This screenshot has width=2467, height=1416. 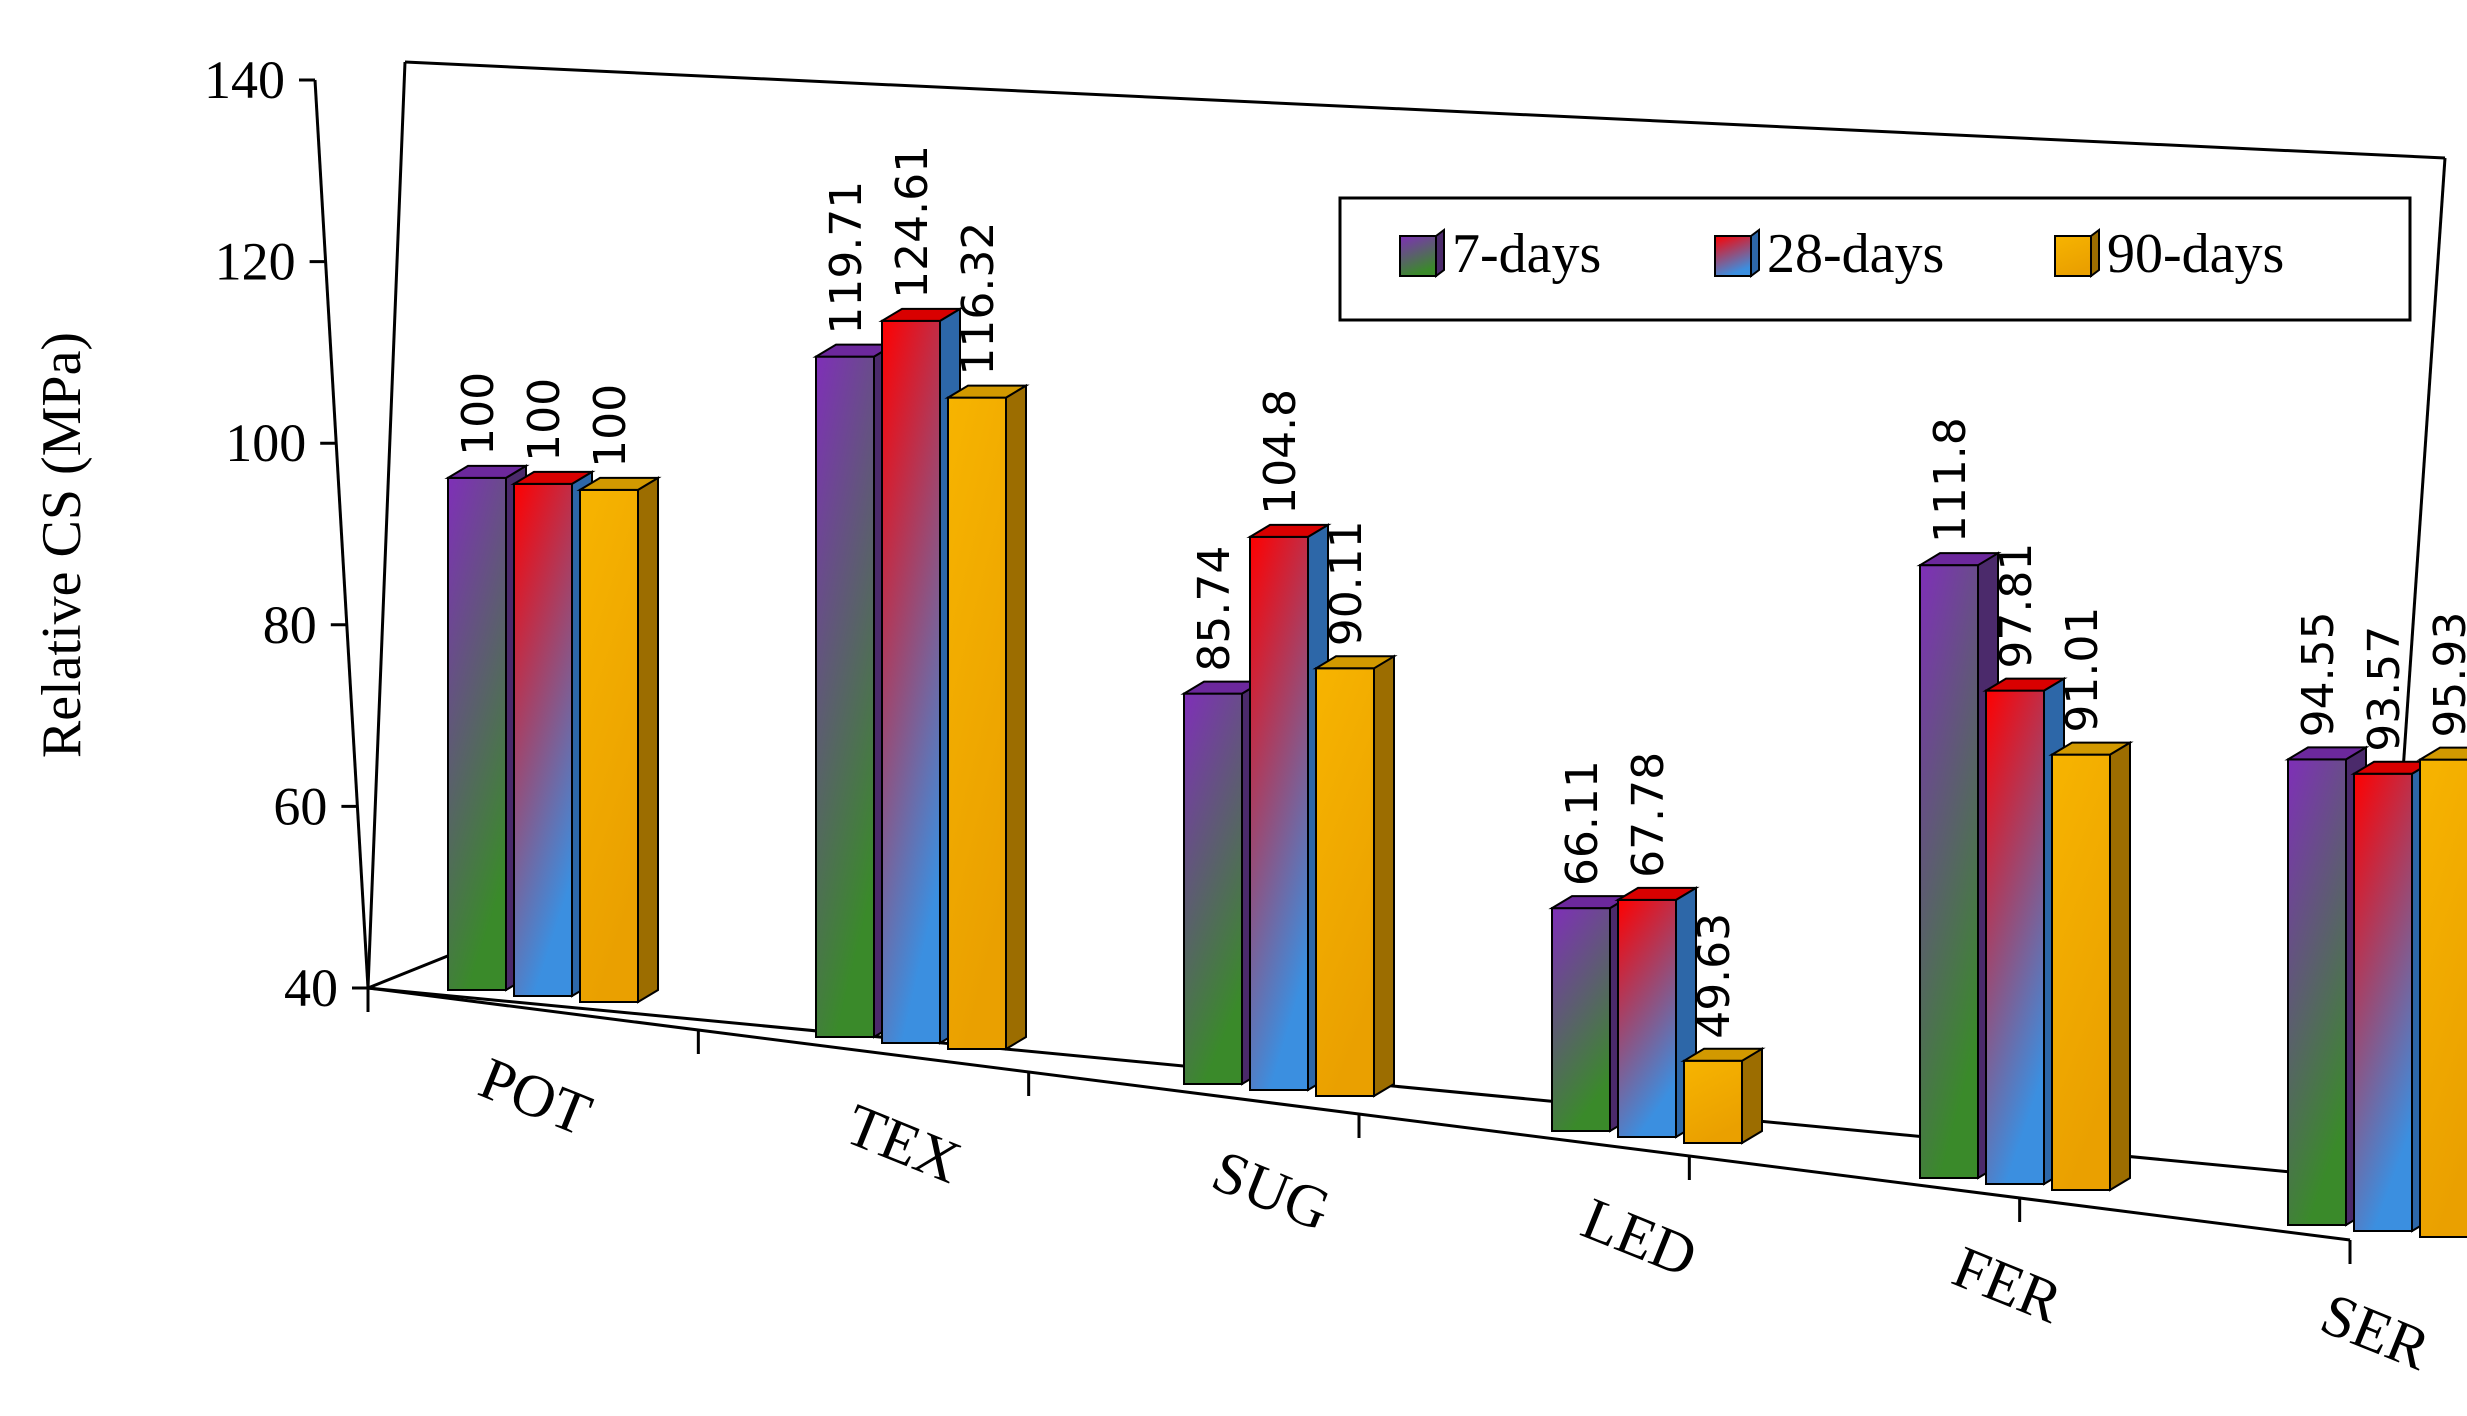 What do you see at coordinates (265, 443) in the screenshot?
I see `y-tick-label: 100` at bounding box center [265, 443].